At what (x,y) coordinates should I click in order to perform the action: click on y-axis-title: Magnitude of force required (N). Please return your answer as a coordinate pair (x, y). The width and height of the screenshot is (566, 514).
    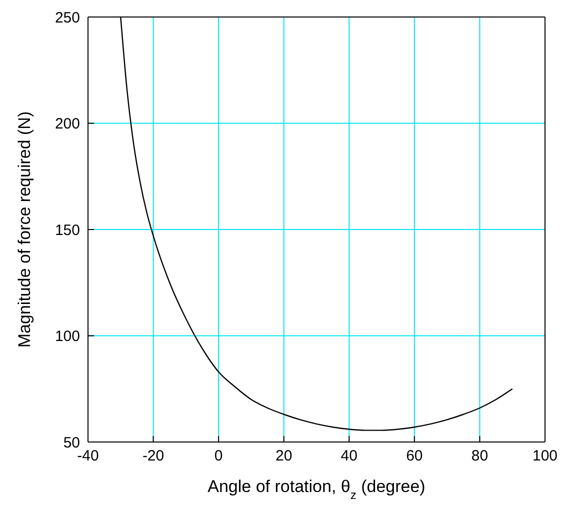
    Looking at the image, I should click on (24, 229).